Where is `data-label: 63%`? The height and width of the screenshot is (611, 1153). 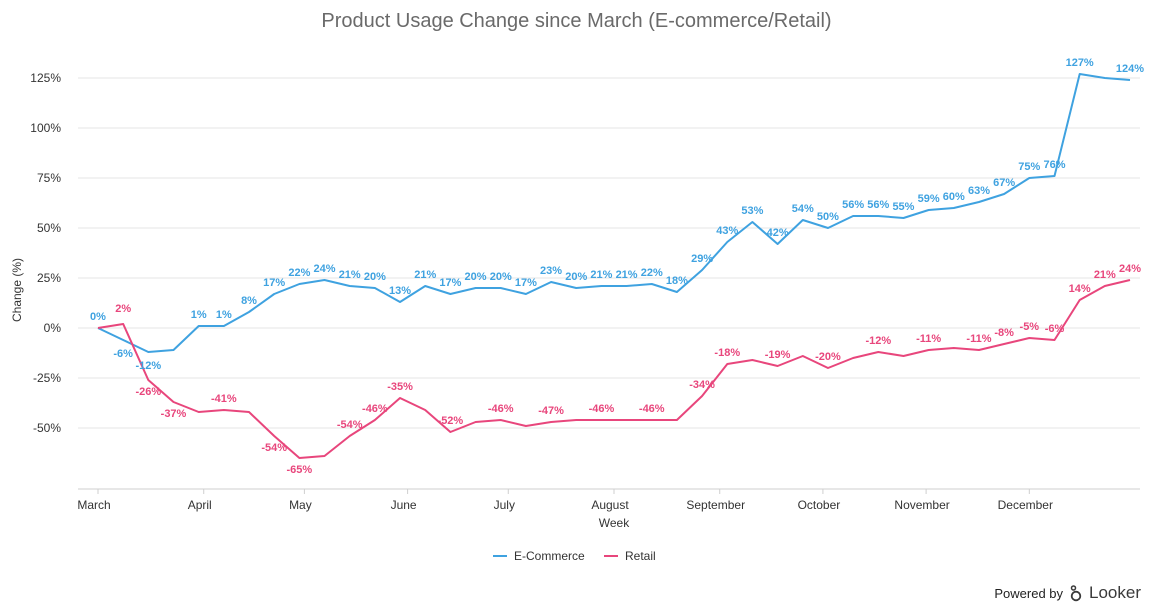
data-label: 63% is located at coordinates (979, 191).